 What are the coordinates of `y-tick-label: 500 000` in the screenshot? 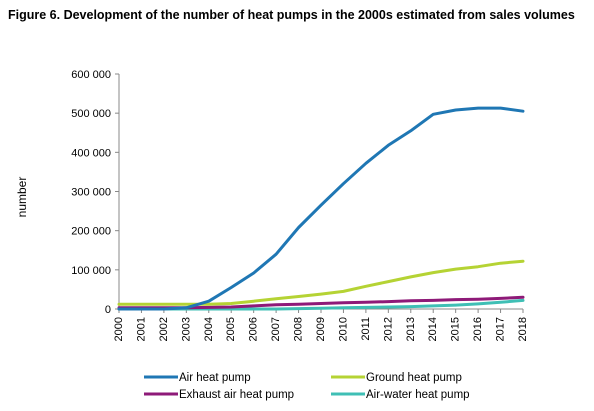 It's located at (91, 114).